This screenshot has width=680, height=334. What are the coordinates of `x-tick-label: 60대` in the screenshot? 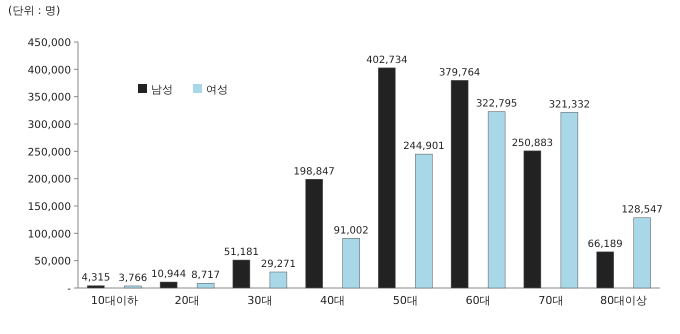 It's located at (478, 300).